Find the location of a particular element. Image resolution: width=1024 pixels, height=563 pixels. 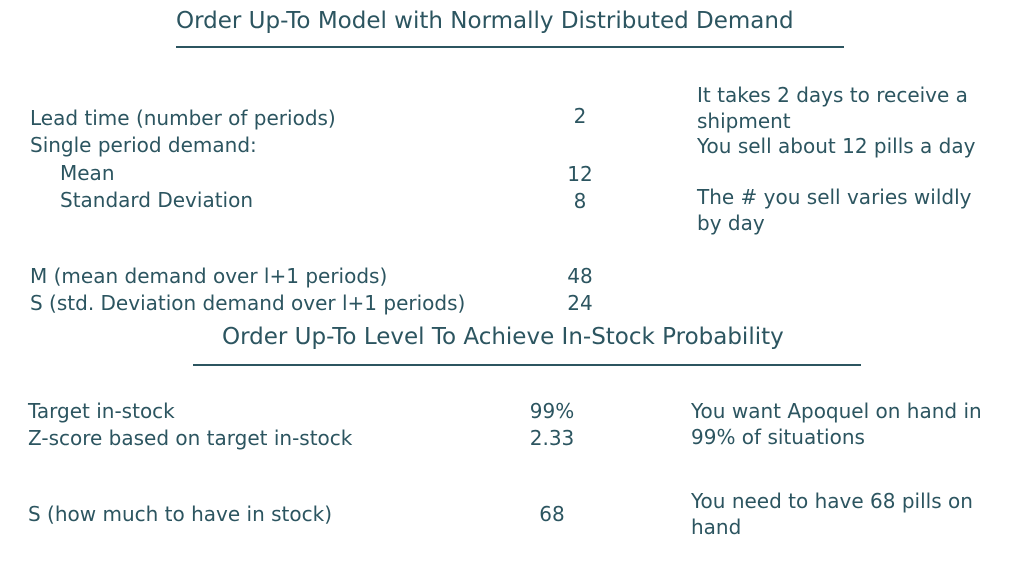

target-in-stock-label: Target in-stock is located at coordinates (101, 411).